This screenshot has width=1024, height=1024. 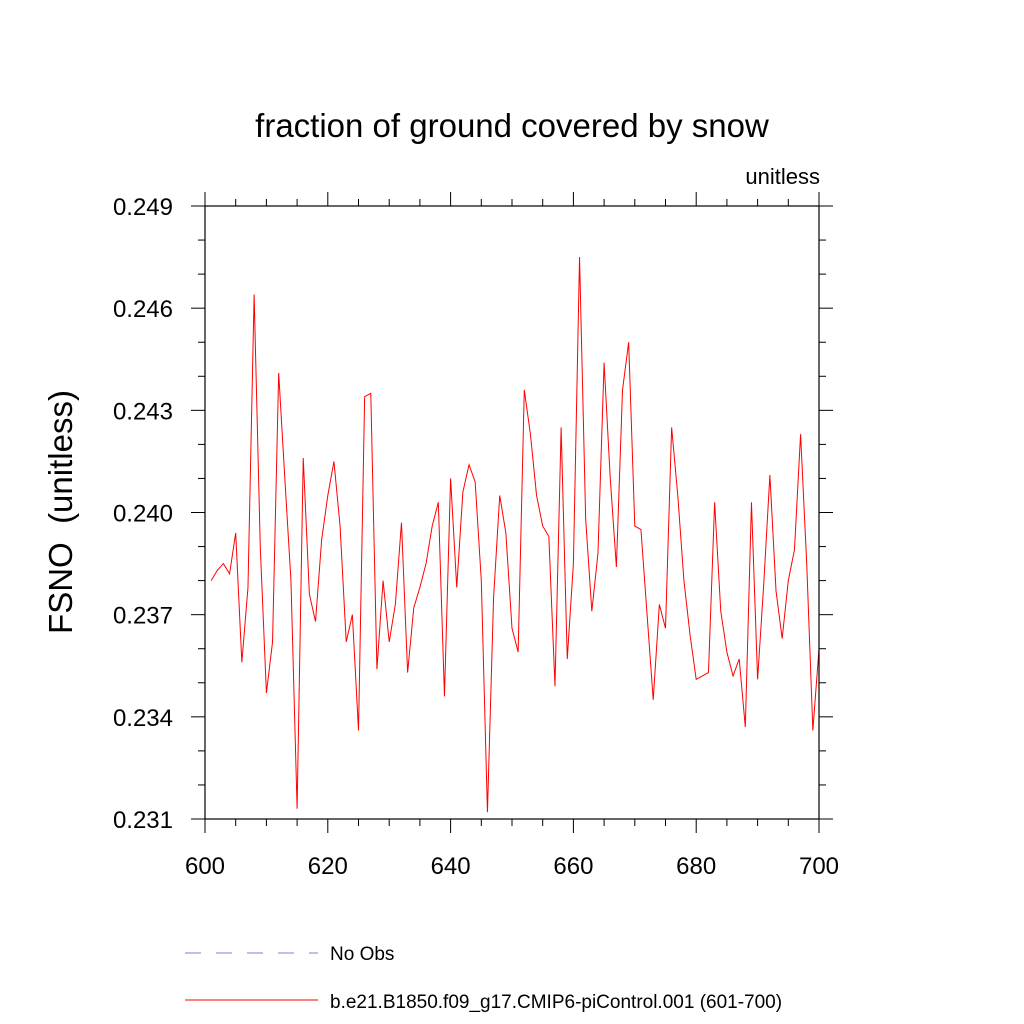 I want to click on y-tick-label: 0.243, so click(x=143, y=411).